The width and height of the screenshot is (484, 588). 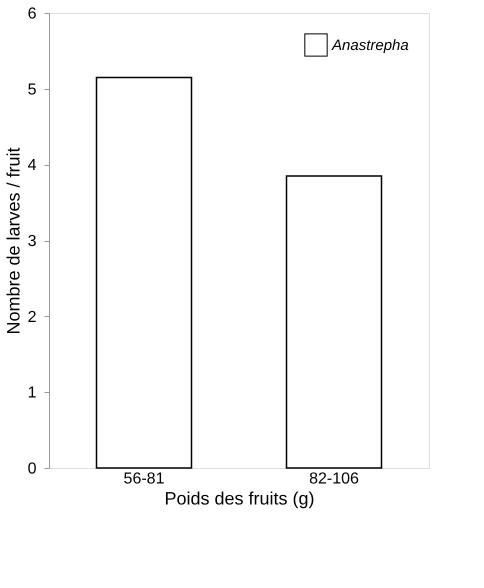 What do you see at coordinates (32, 241) in the screenshot?
I see `y-tick-label: 3` at bounding box center [32, 241].